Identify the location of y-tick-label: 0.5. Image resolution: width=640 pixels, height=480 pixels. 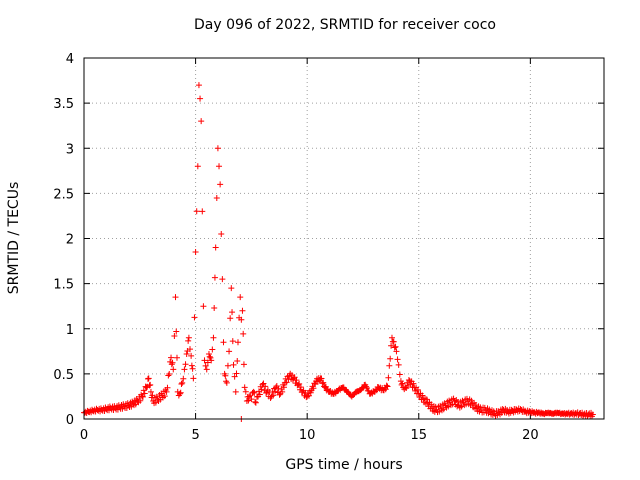
(63, 375).